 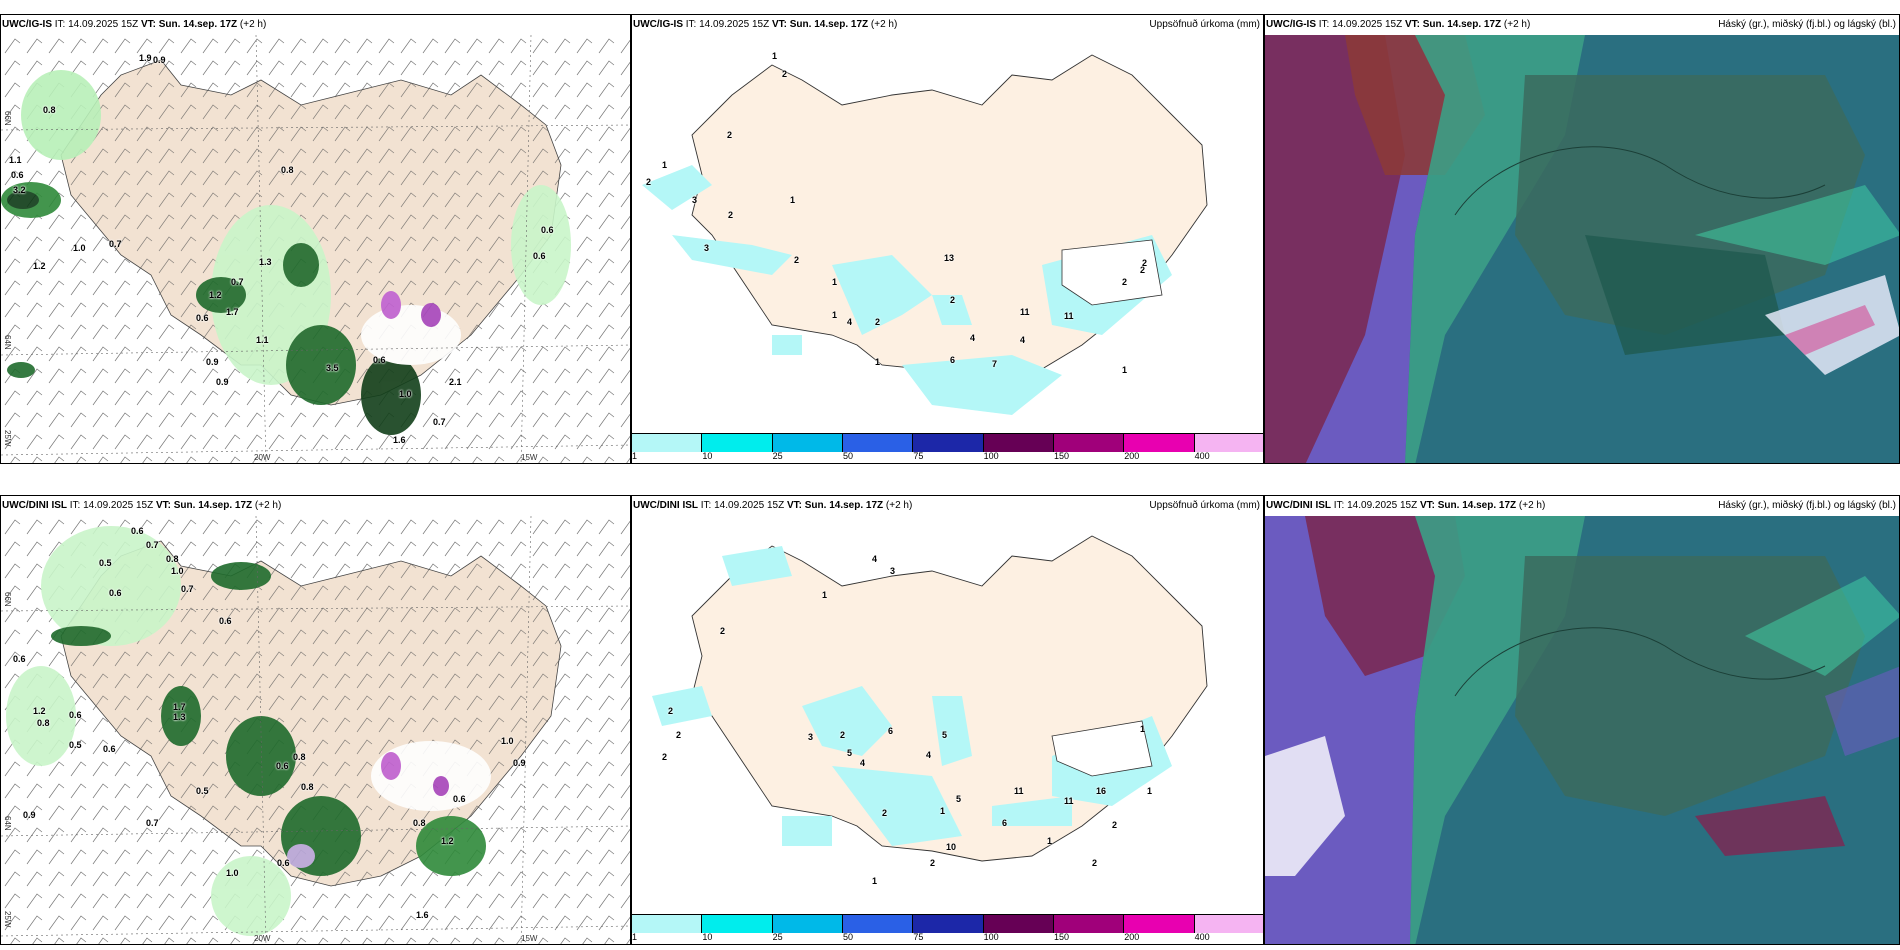 What do you see at coordinates (949, 258) in the screenshot?
I see `accum-label: 13` at bounding box center [949, 258].